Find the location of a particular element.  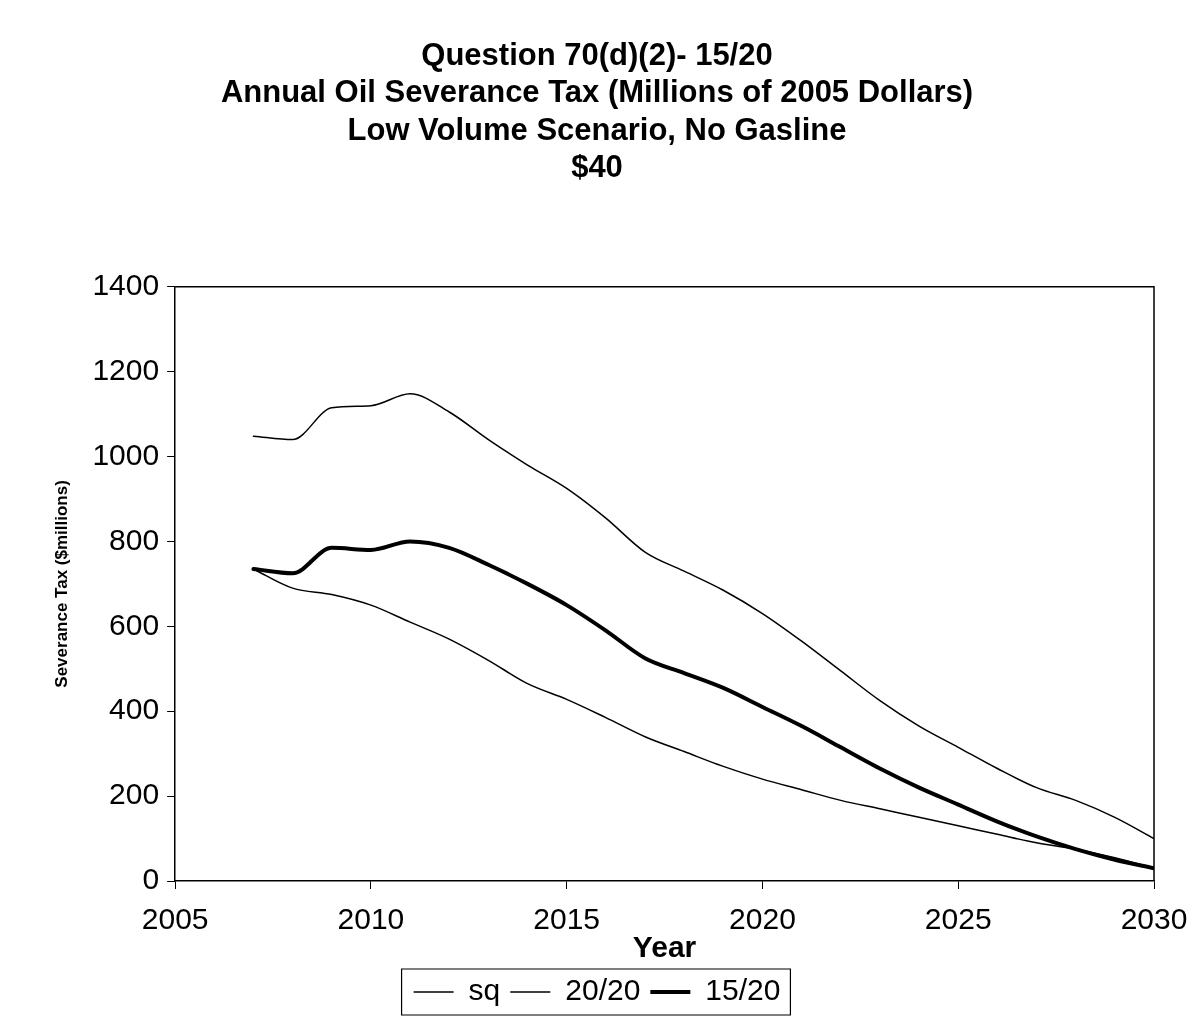

x-tick-label: 2030 is located at coordinates (1154, 919).